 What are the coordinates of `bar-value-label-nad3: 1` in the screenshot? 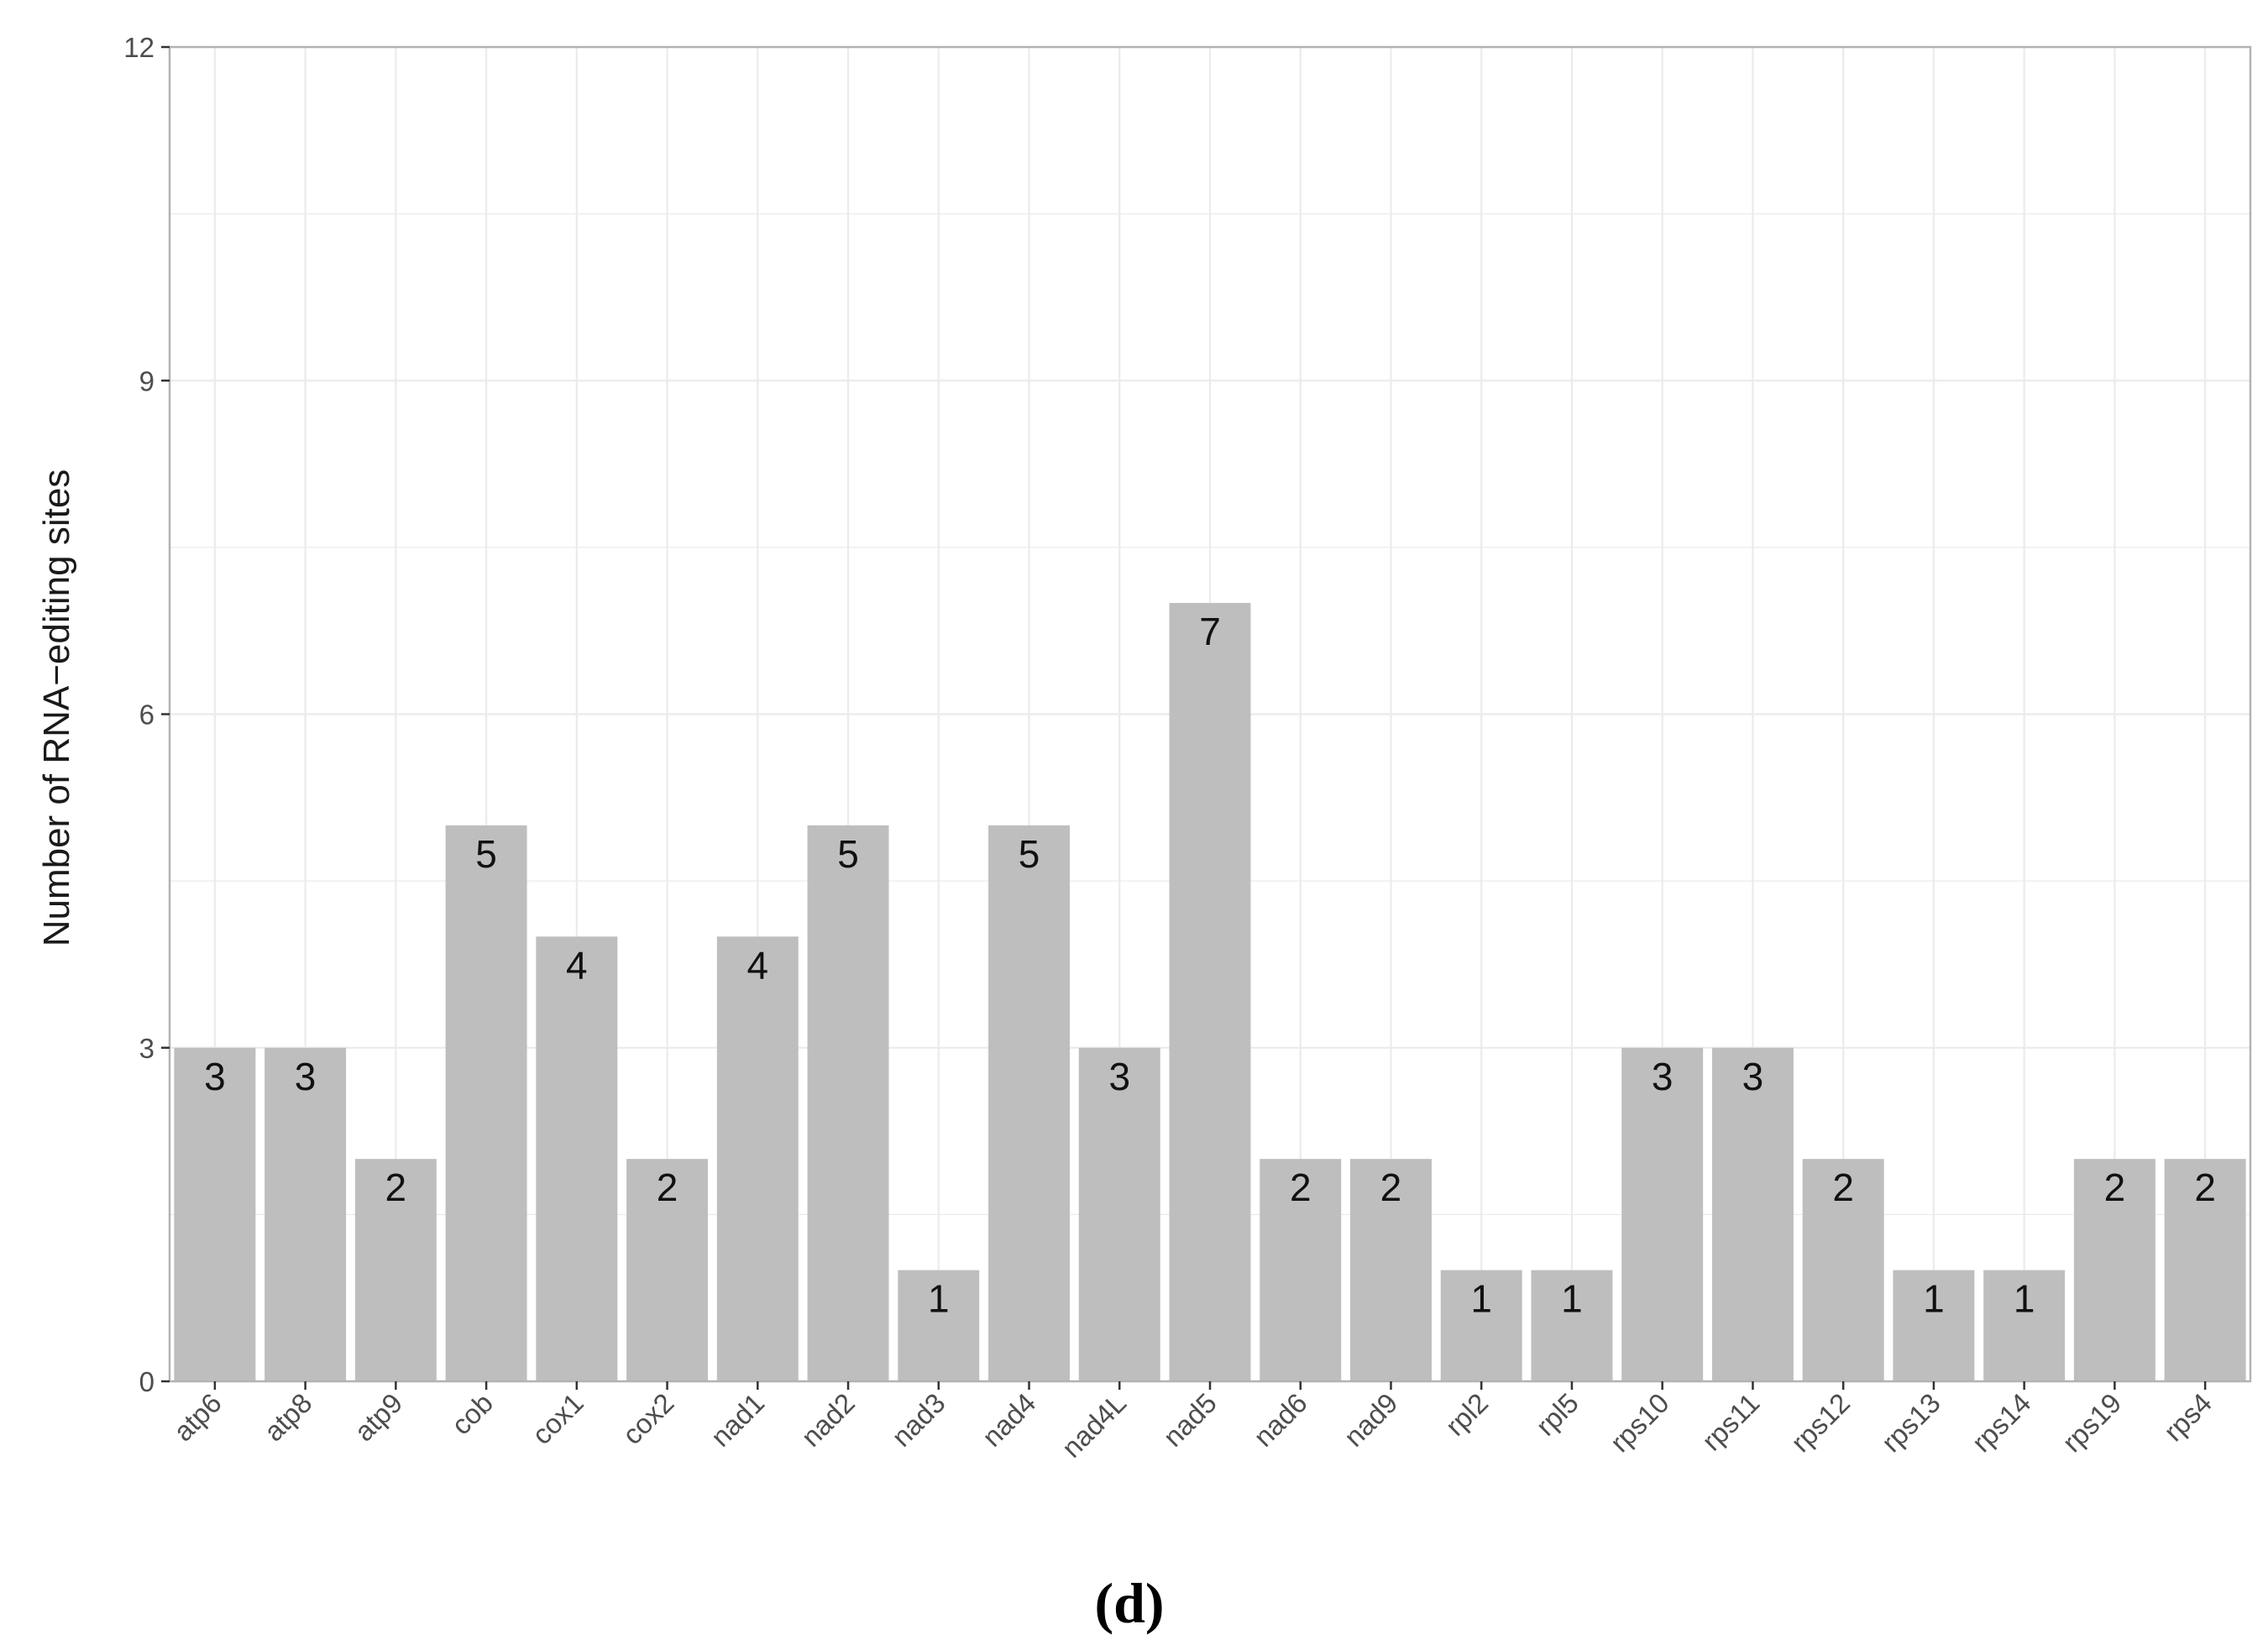 It's located at (939, 1299).